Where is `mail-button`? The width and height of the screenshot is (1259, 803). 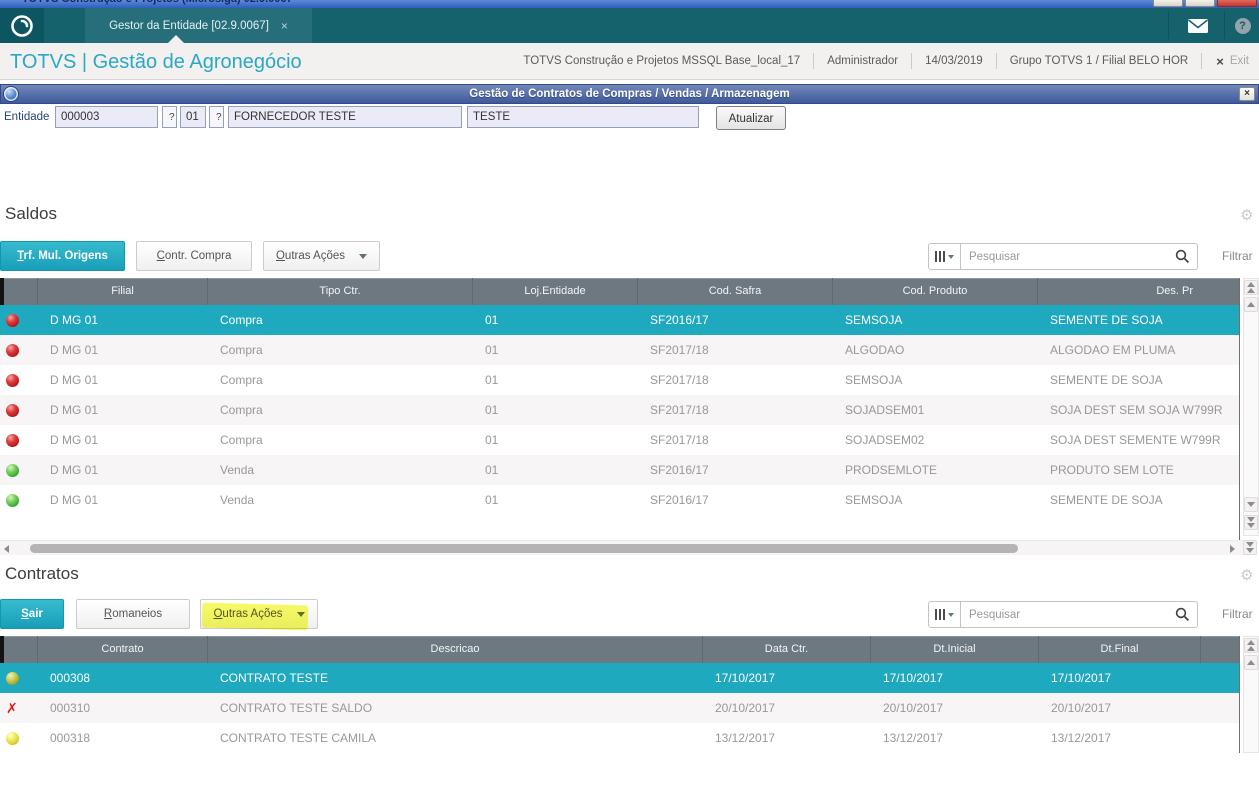 mail-button is located at coordinates (1198, 25).